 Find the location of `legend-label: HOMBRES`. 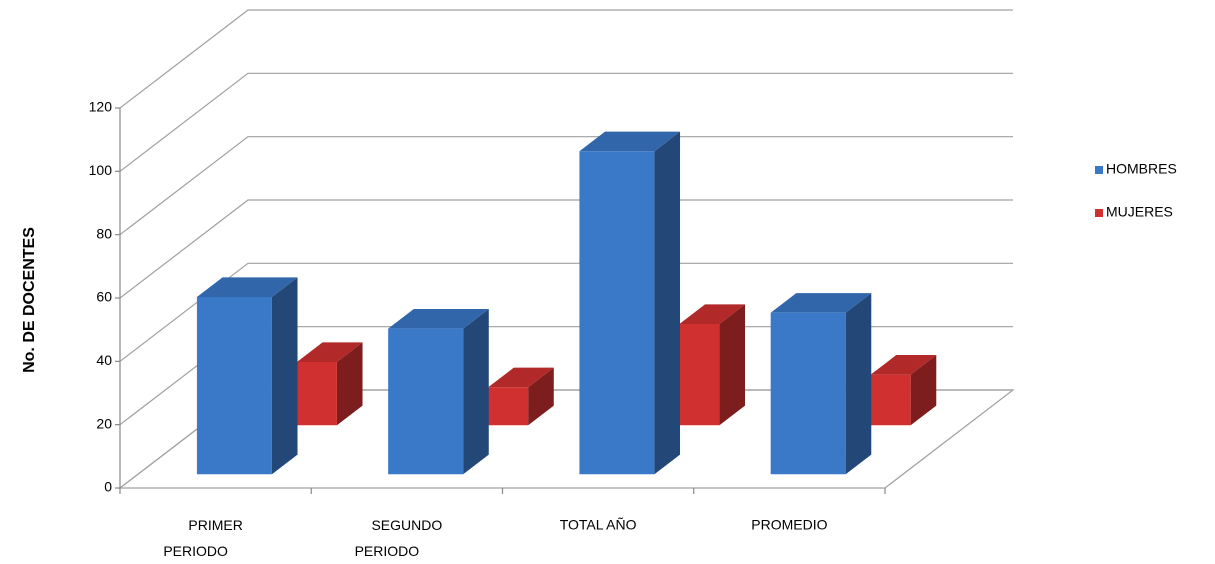

legend-label: HOMBRES is located at coordinates (1141, 169).